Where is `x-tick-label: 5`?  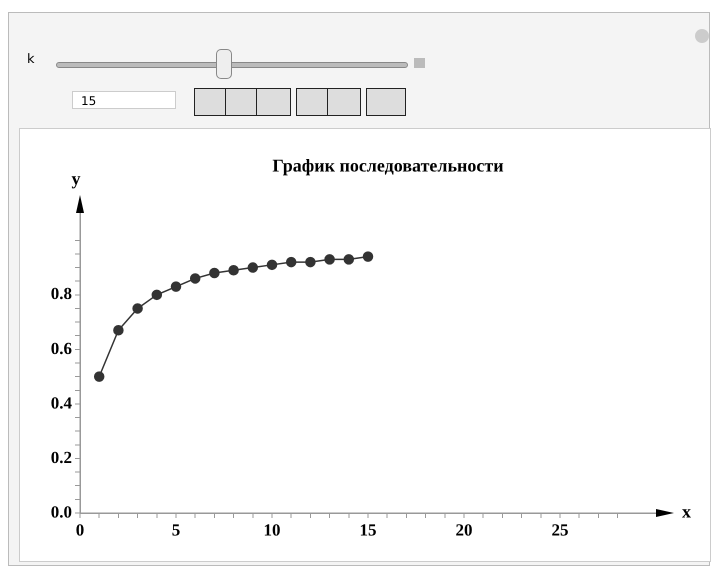
x-tick-label: 5 is located at coordinates (176, 530).